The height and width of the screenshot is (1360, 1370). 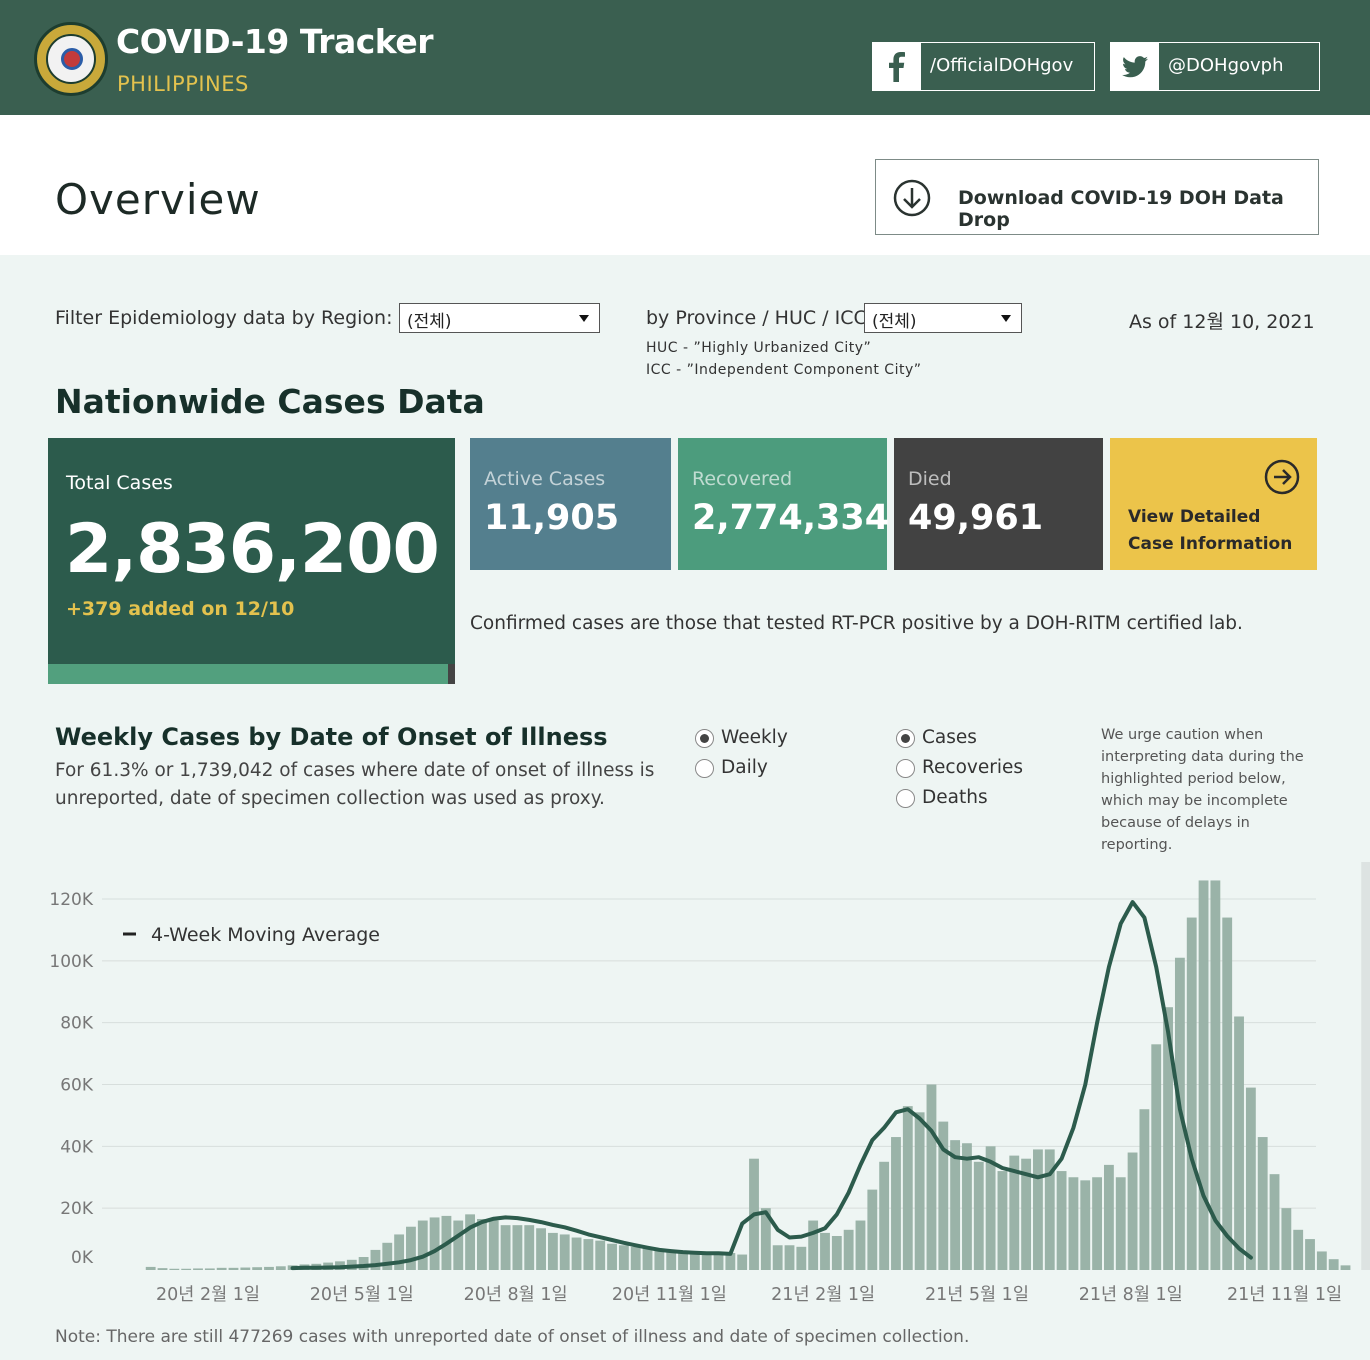 I want to click on doh-seal-logo, so click(x=71, y=59).